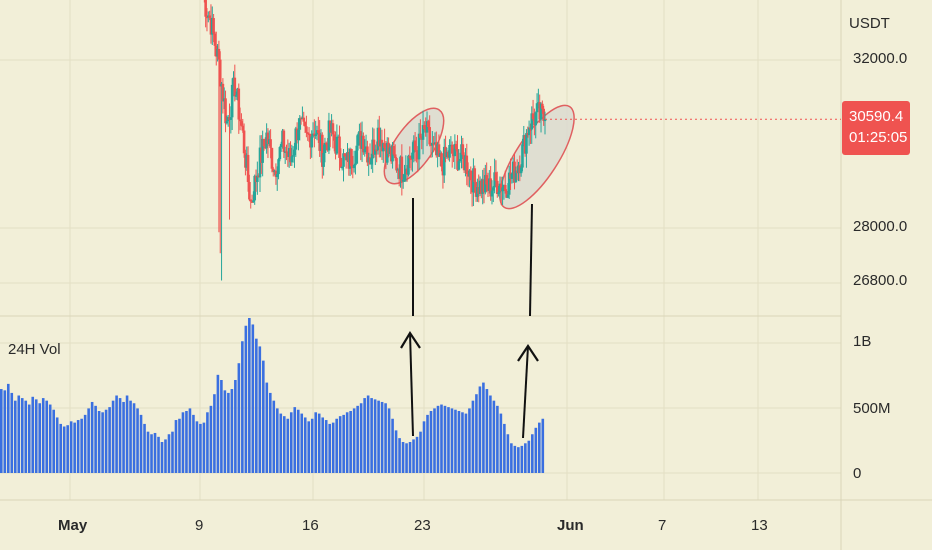 The width and height of the screenshot is (932, 550). Describe the element at coordinates (759, 525) in the screenshot. I see `time-tick-label: 13` at that location.